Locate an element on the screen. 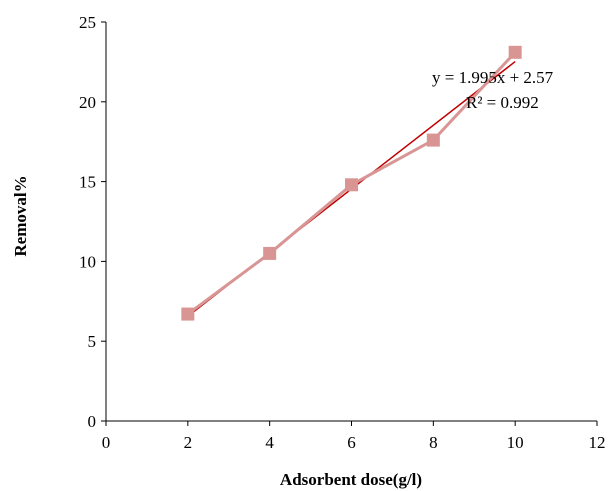 This screenshot has width=609, height=491. y-axis-title: Removal% is located at coordinates (20, 215).